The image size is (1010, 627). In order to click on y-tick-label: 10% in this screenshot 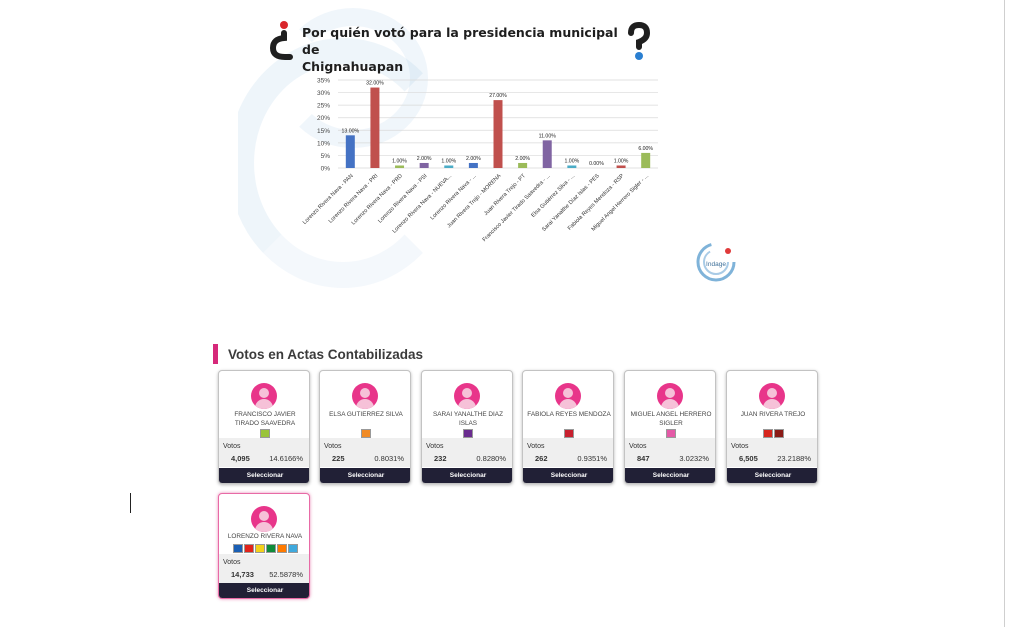, I will do `click(323, 143)`.